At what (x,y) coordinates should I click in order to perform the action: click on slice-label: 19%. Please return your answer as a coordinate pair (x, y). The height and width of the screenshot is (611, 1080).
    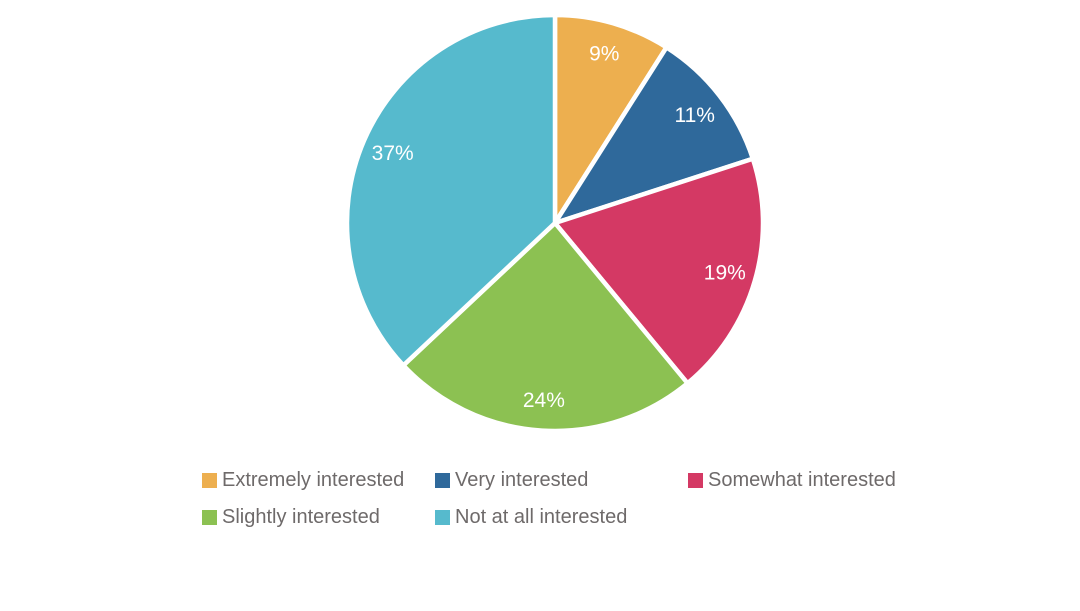
    Looking at the image, I should click on (725, 273).